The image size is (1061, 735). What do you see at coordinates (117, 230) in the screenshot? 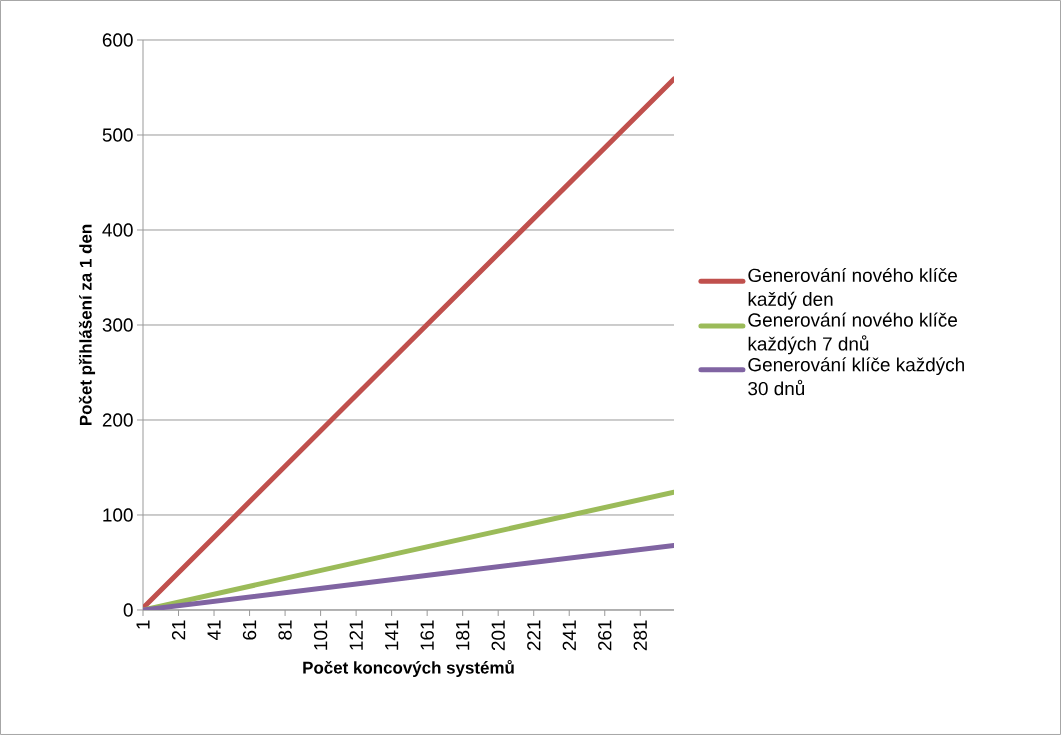
I see `y-tick-label: 400` at bounding box center [117, 230].